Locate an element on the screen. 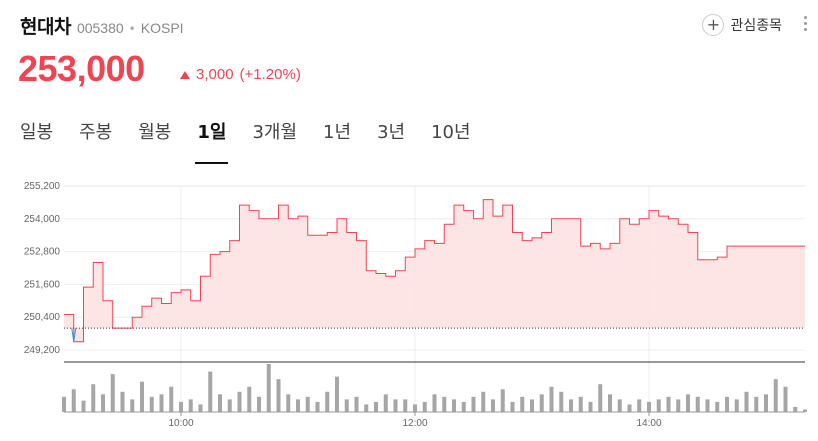 The image size is (818, 441). price-change: 3,000 (+1.20%) is located at coordinates (240, 74).